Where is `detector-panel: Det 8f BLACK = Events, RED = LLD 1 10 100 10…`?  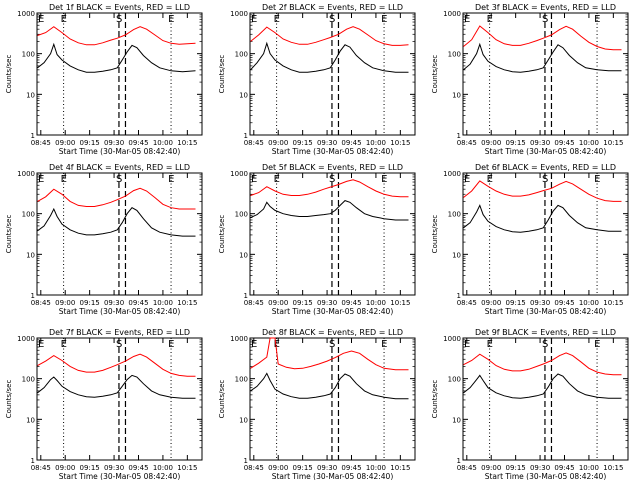
detector-panel: Det 8f BLACK = Events, RED = LLD 1 10 100 10… is located at coordinates (317, 404).